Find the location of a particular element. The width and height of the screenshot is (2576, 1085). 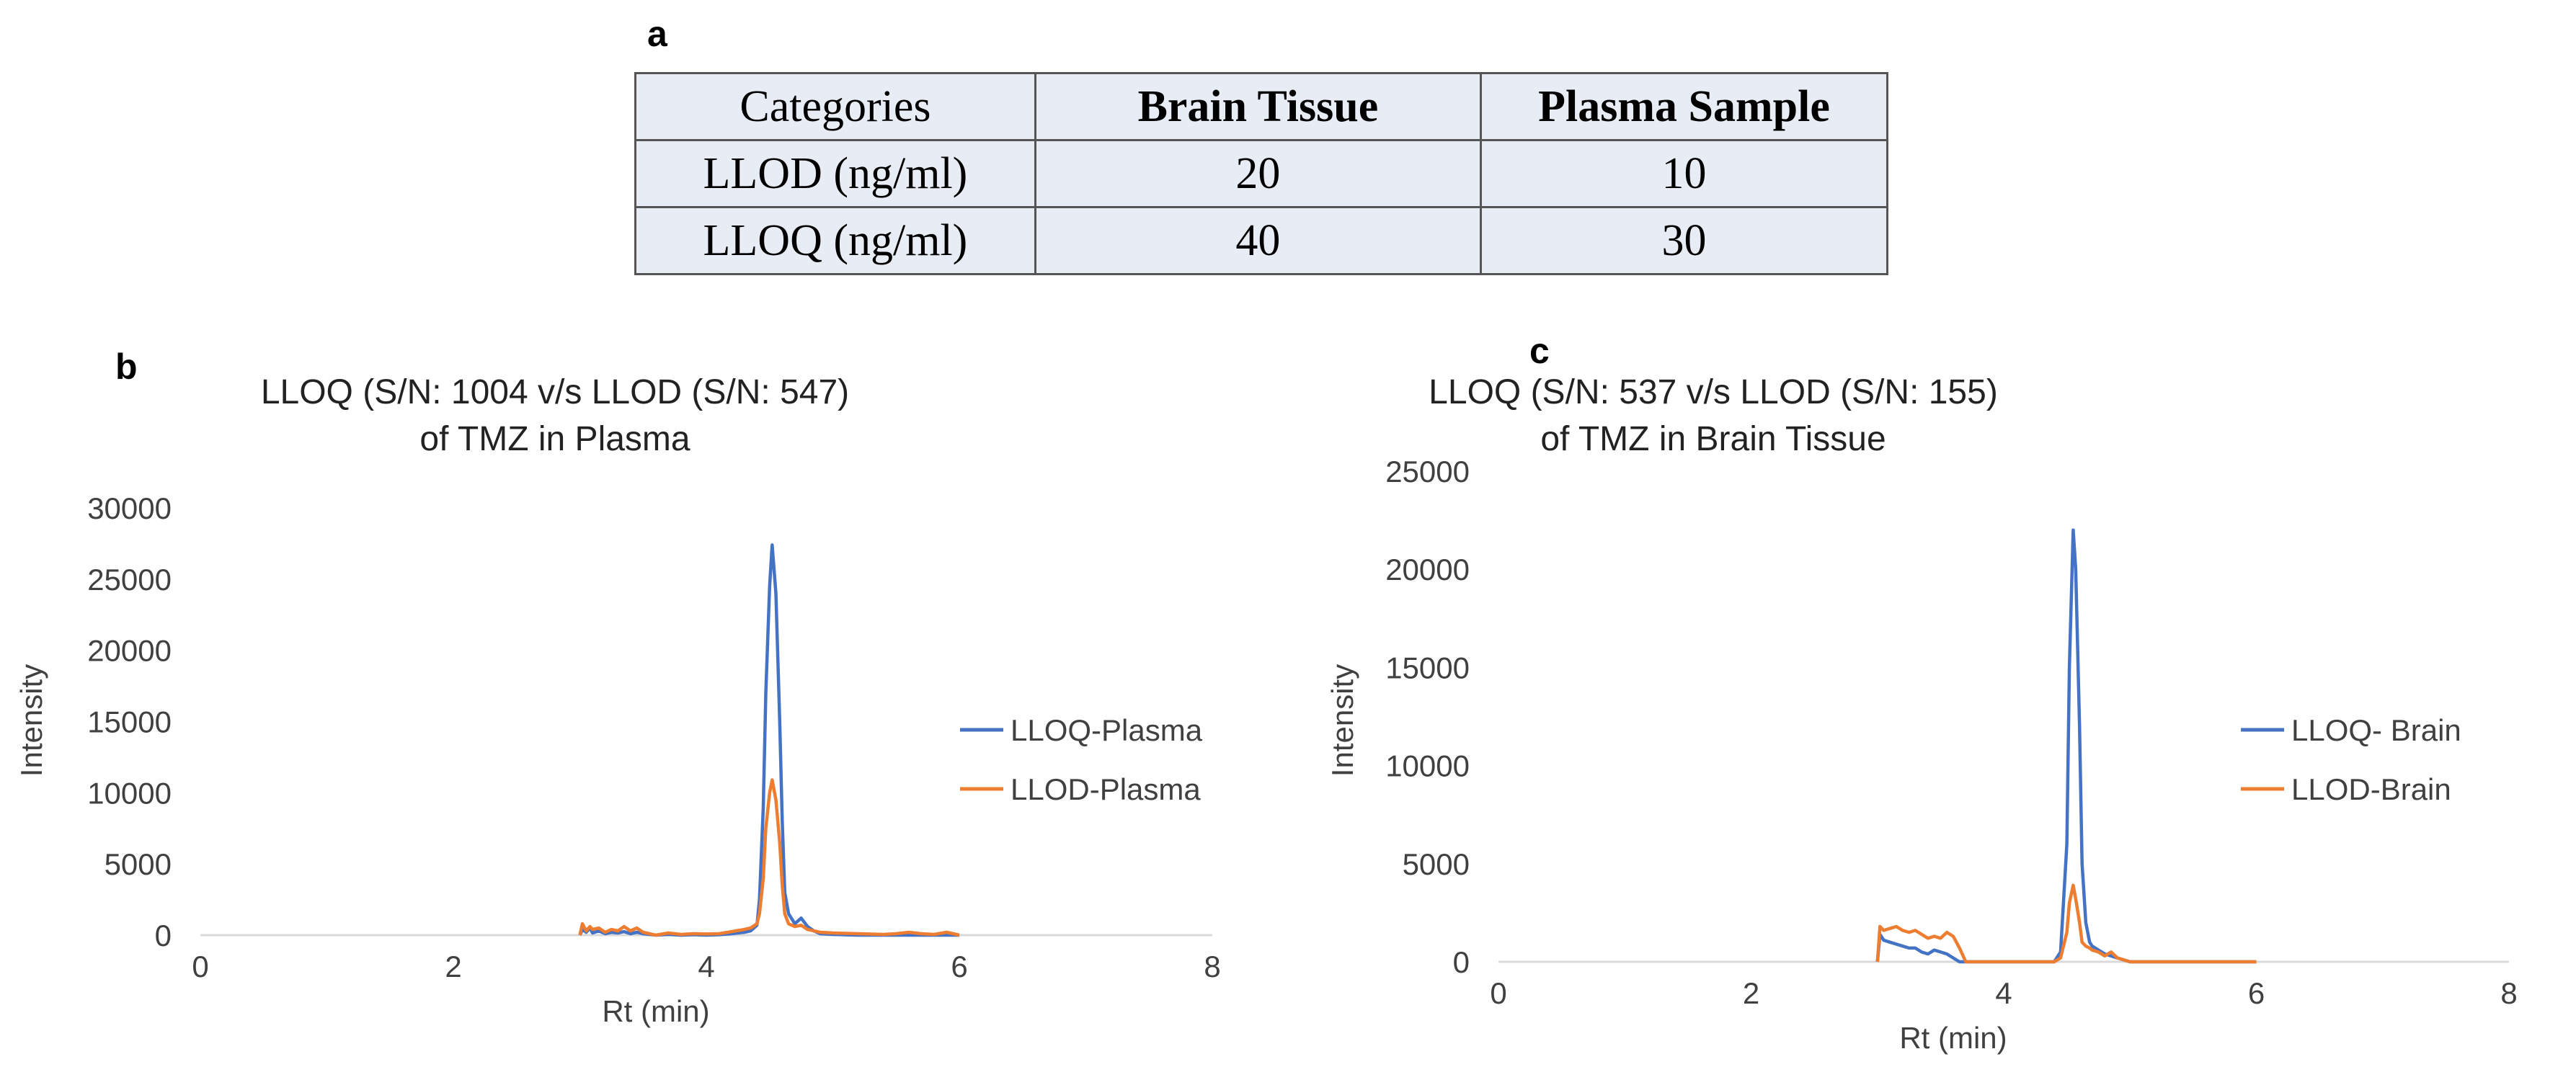

chart-subtitle: of TMZ in Plasma is located at coordinates (554, 439).